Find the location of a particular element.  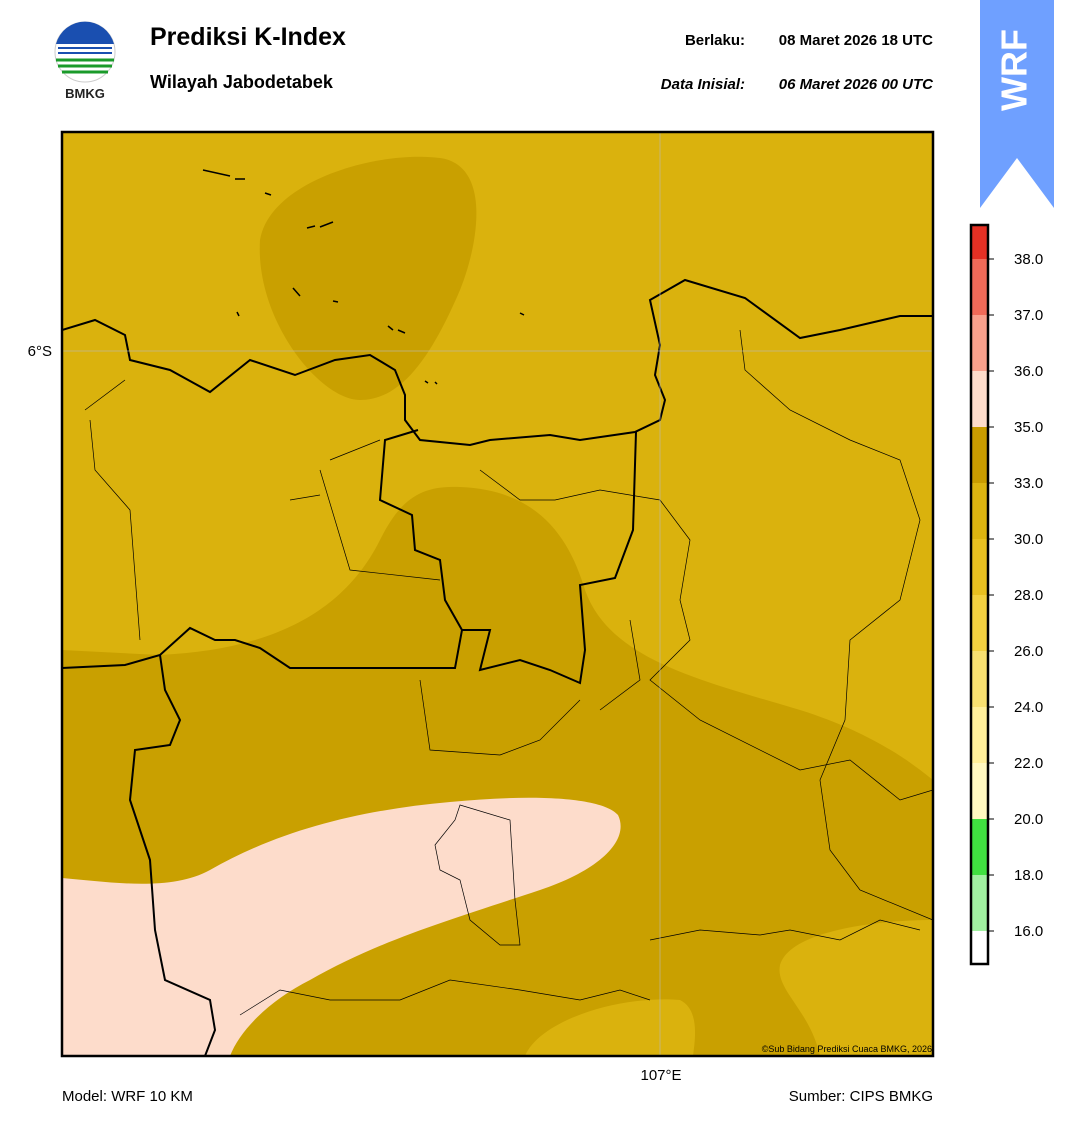

colorbar-tick-label: 24.0 is located at coordinates (1028, 707).